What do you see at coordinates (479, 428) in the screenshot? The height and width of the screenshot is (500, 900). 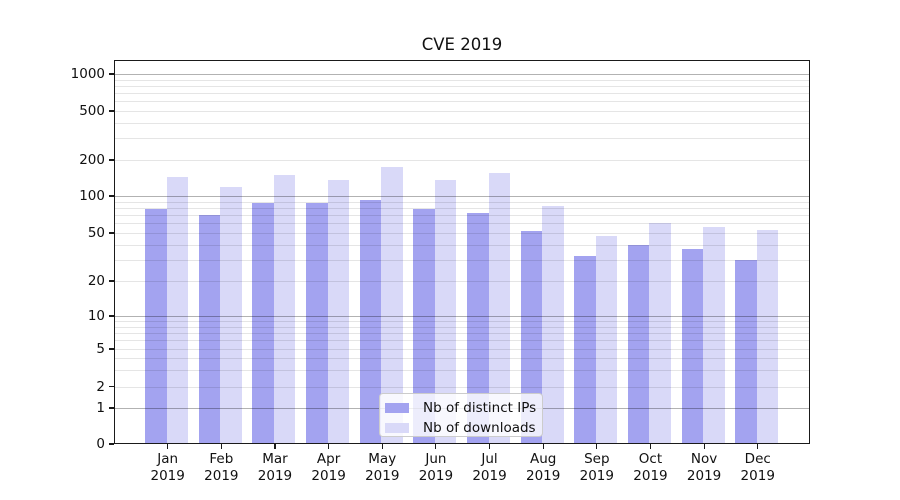 I see `legend-item-label: Nb of downloads` at bounding box center [479, 428].